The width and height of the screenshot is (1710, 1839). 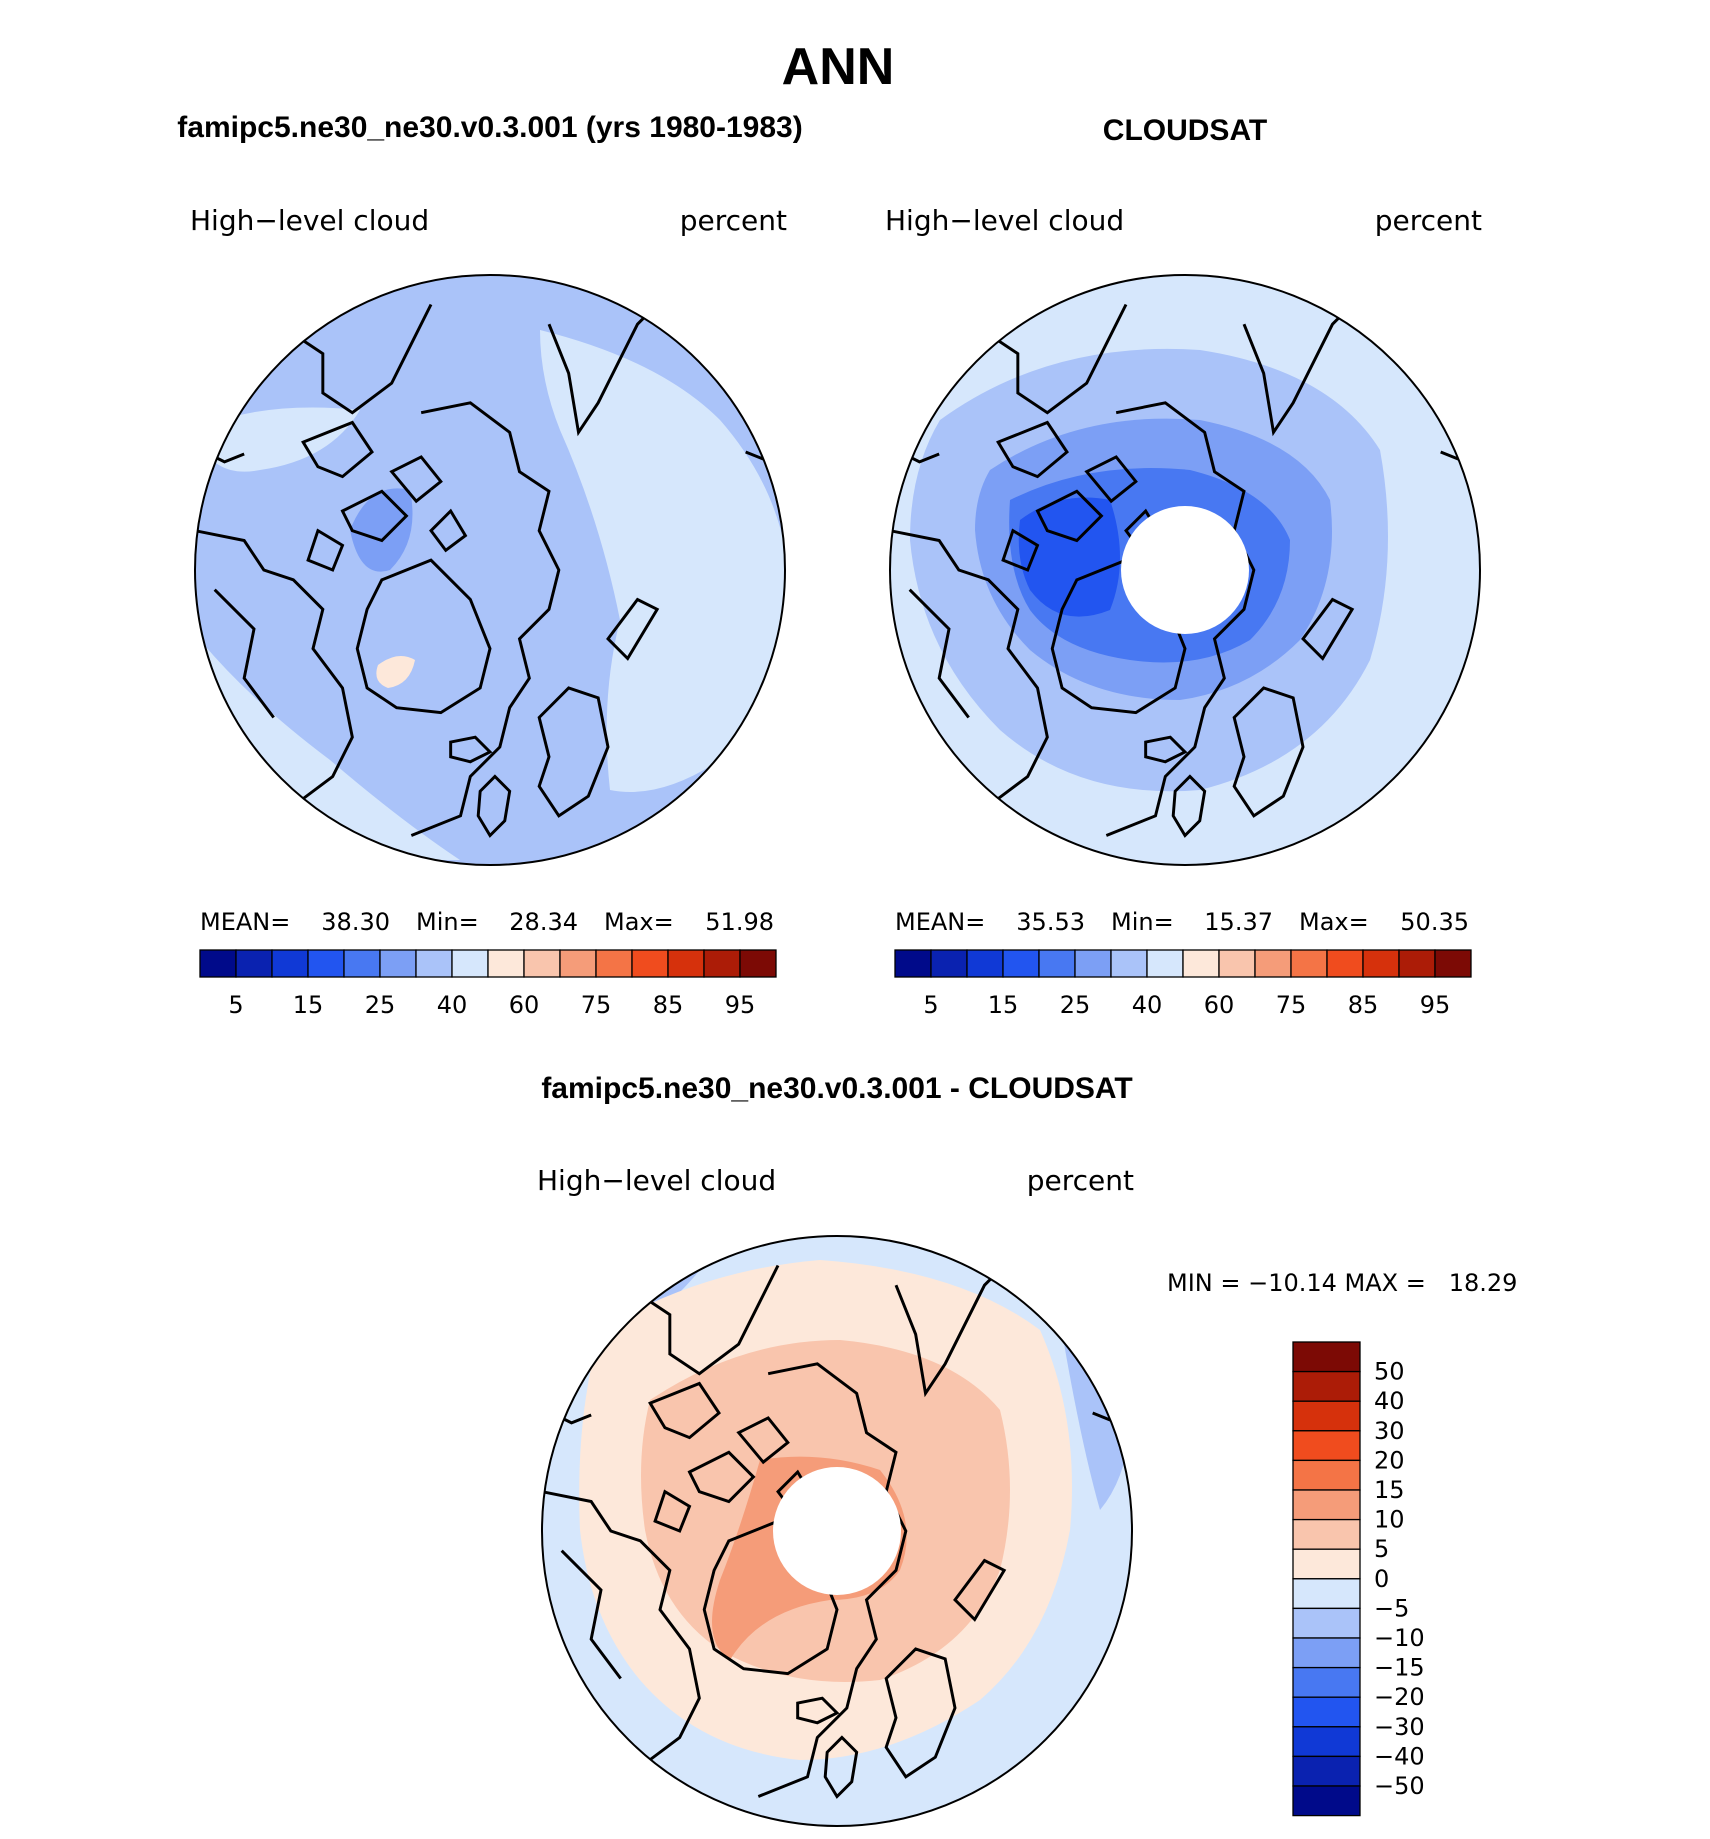 I want to click on panel2-min-value: 15.37, so click(x=1238, y=922).